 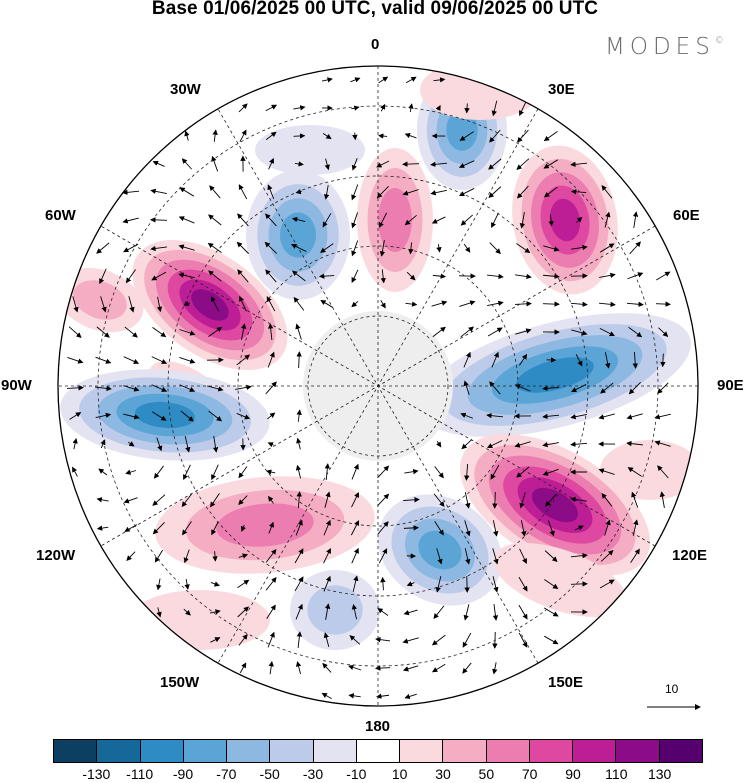 What do you see at coordinates (664, 47) in the screenshot?
I see `modes-logo: MODES©` at bounding box center [664, 47].